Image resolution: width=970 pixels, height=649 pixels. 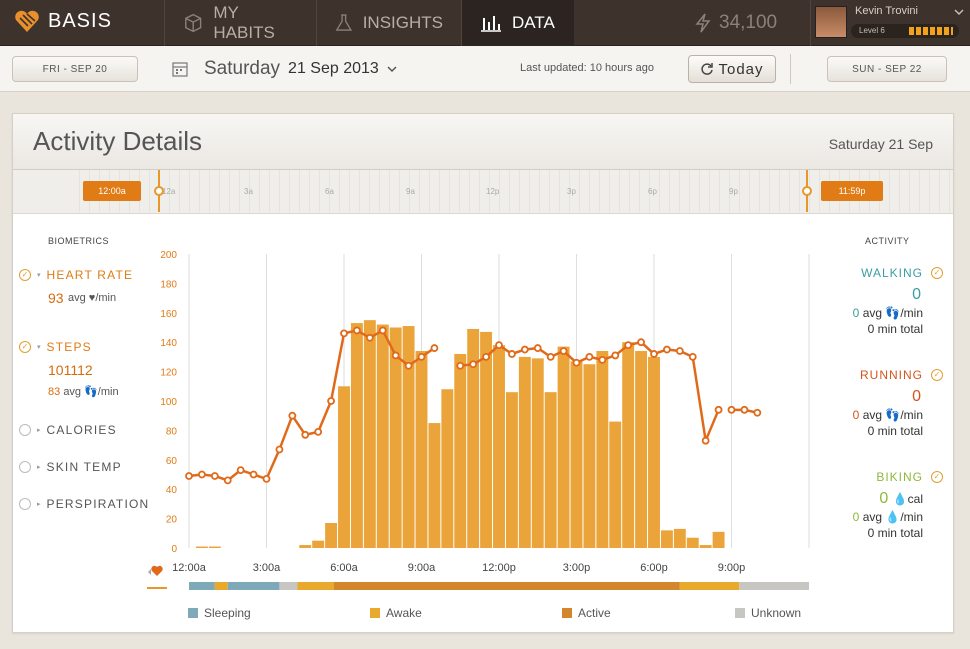 What do you see at coordinates (776, 613) in the screenshot?
I see `legend-label: Unknown` at bounding box center [776, 613].